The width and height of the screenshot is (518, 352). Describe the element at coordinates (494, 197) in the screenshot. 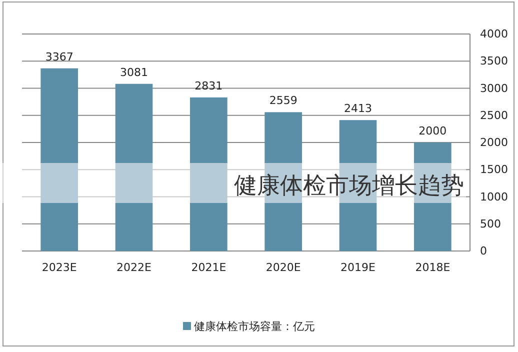

I see `y-tick-label: 1000` at that location.